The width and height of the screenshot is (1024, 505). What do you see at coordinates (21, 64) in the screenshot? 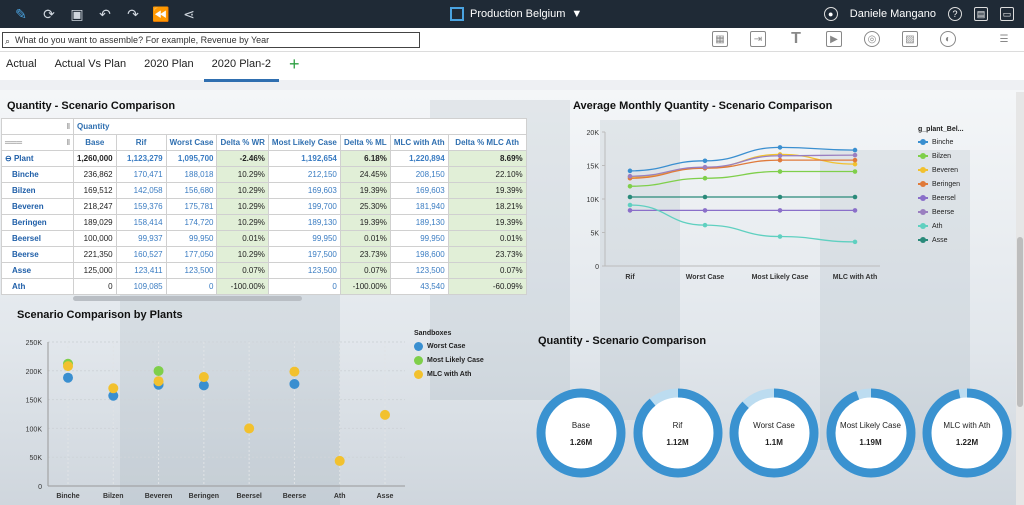
I see `tab-actual: Actual` at bounding box center [21, 64].